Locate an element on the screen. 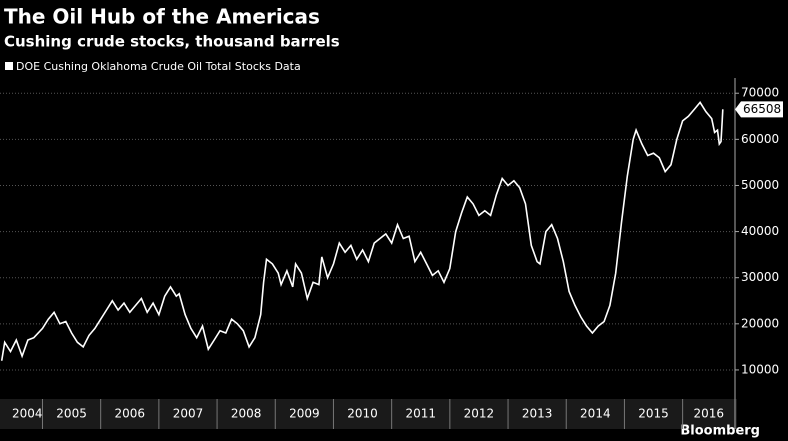 The width and height of the screenshot is (788, 441). x-tick-label: 2016 is located at coordinates (709, 414).